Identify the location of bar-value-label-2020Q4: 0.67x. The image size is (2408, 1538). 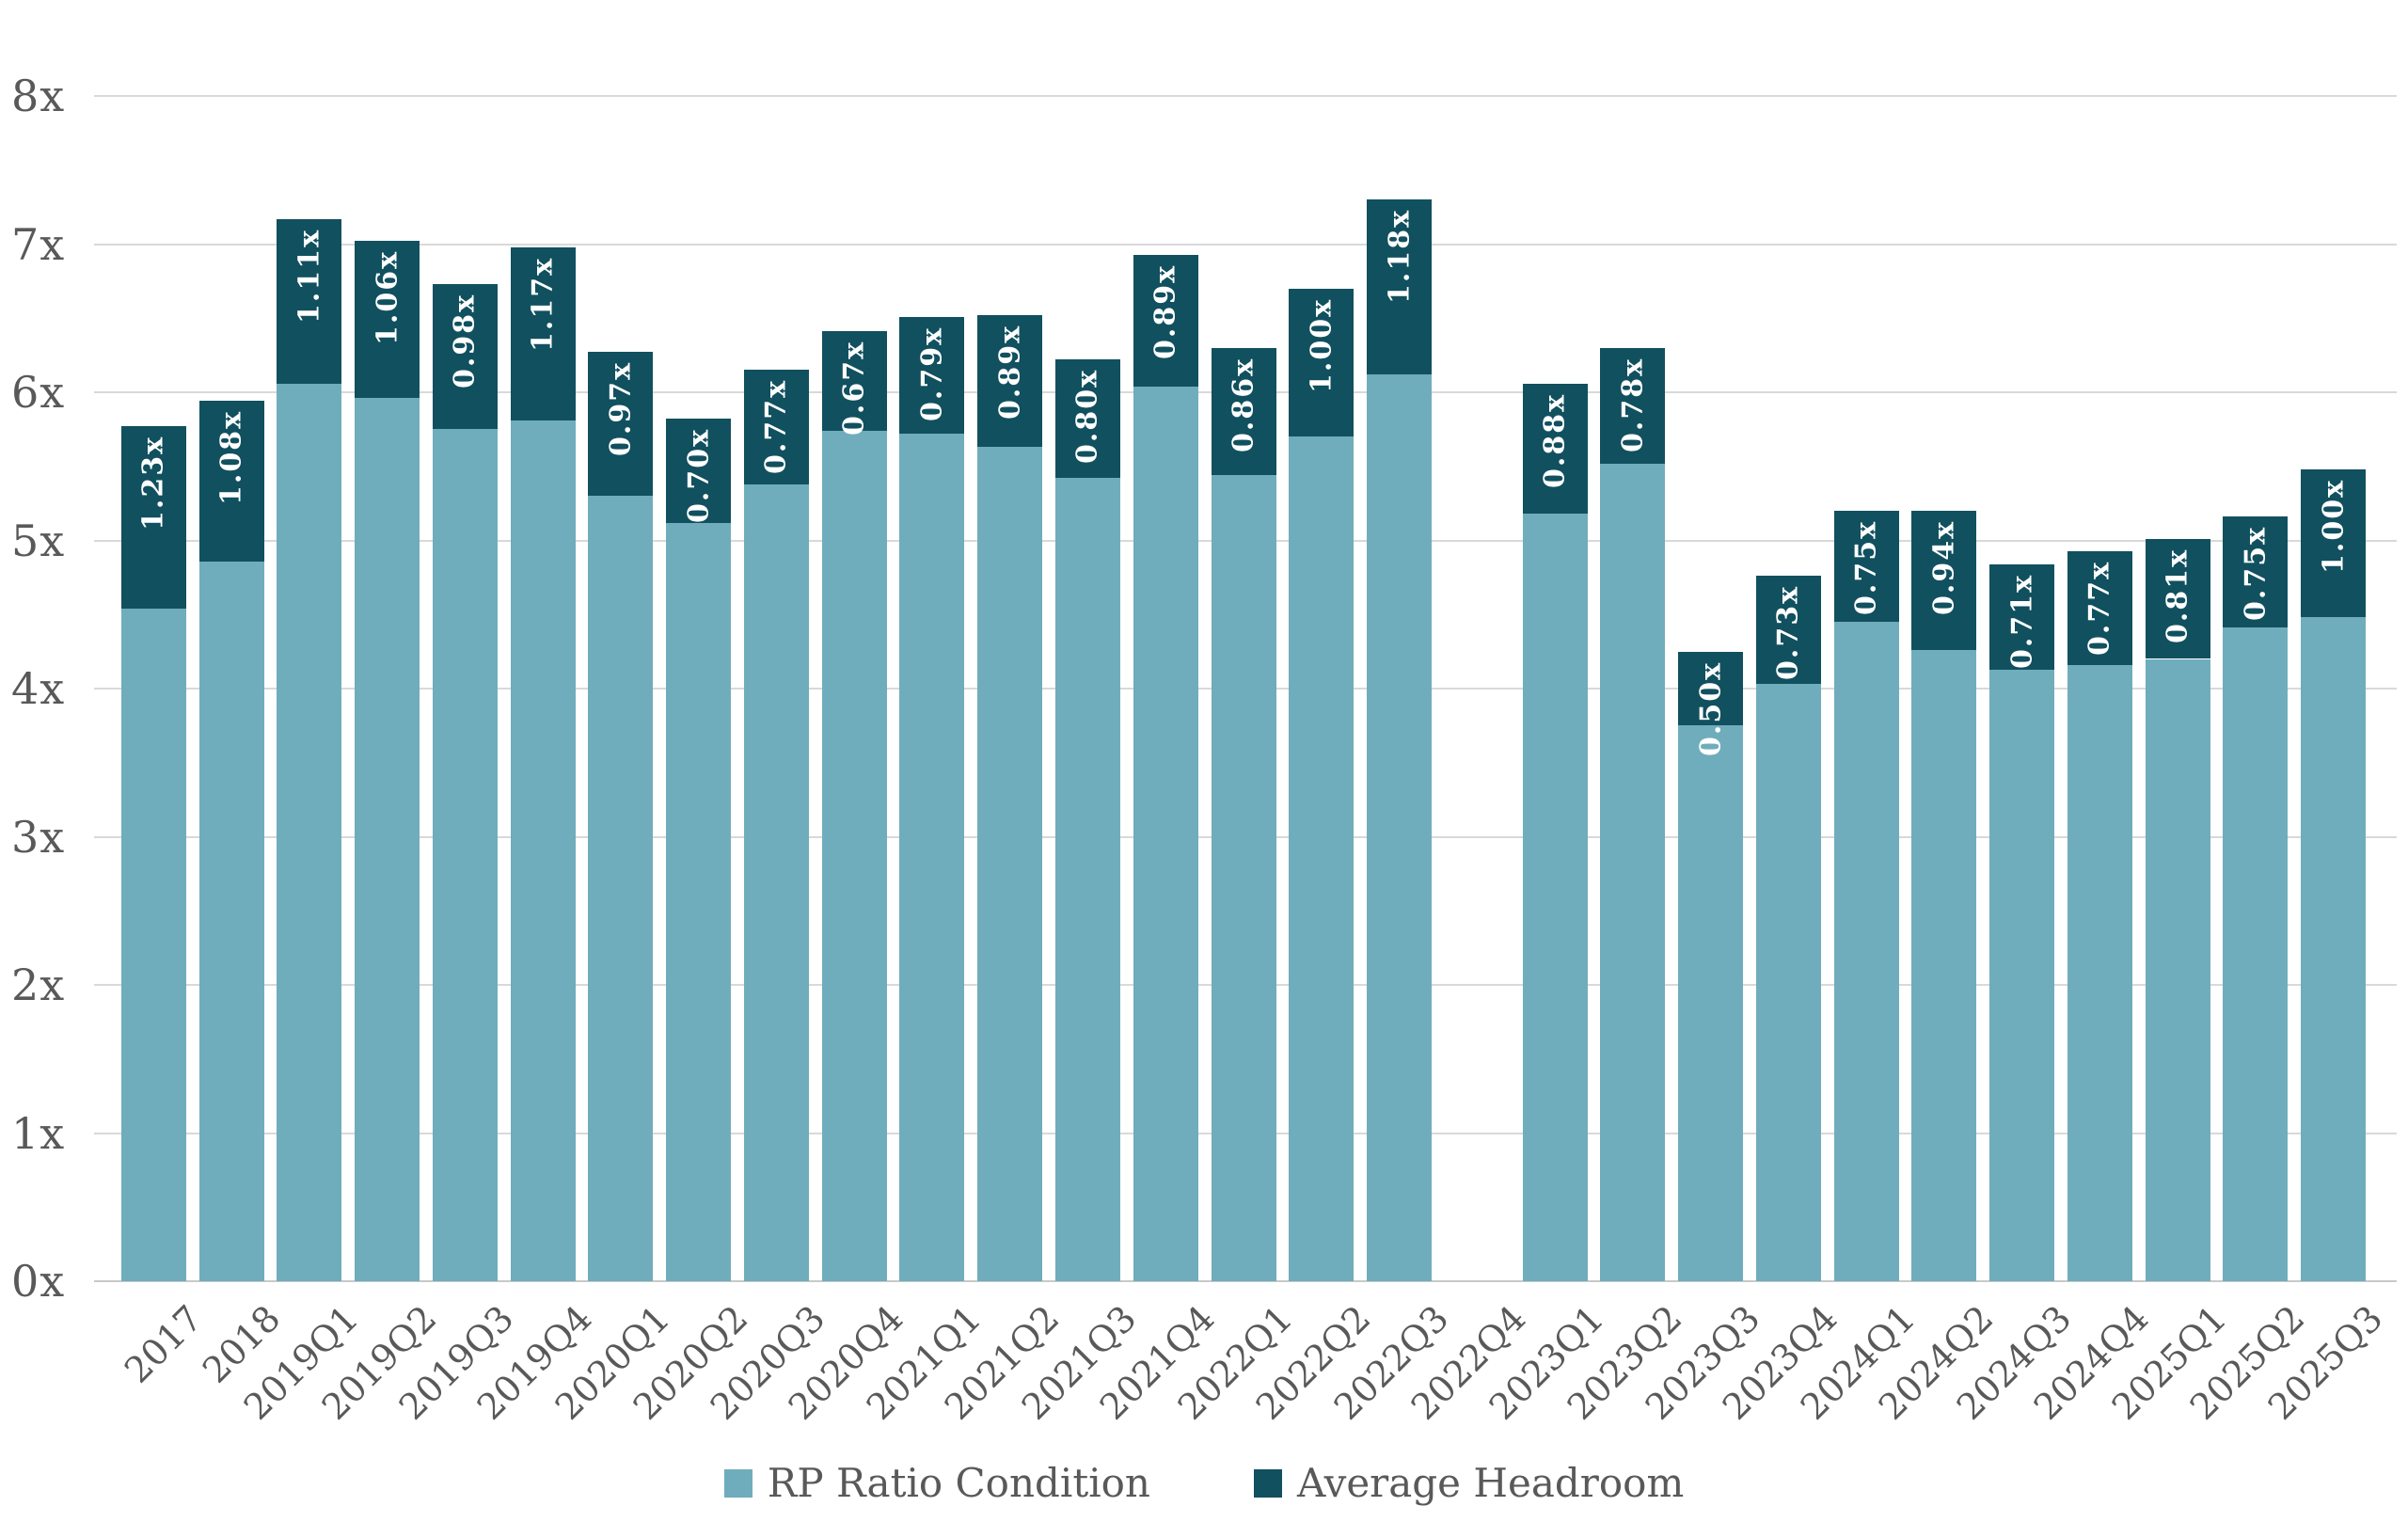
(854, 389).